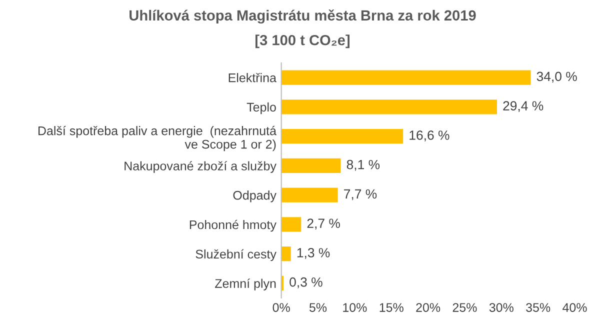 The height and width of the screenshot is (331, 605). Describe the element at coordinates (501, 307) in the screenshot. I see `x-tick-label: 30%` at that location.